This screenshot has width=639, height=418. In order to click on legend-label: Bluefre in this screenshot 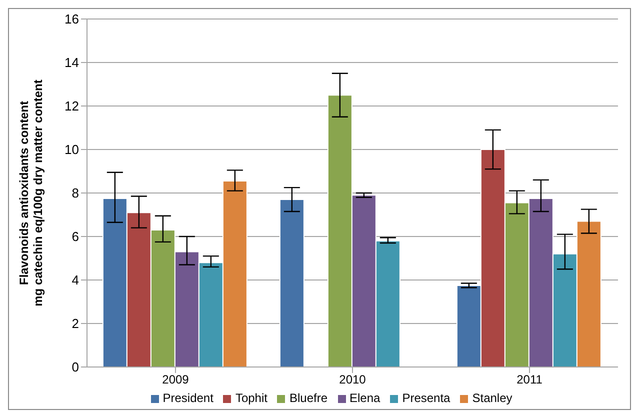, I will do `click(308, 398)`.